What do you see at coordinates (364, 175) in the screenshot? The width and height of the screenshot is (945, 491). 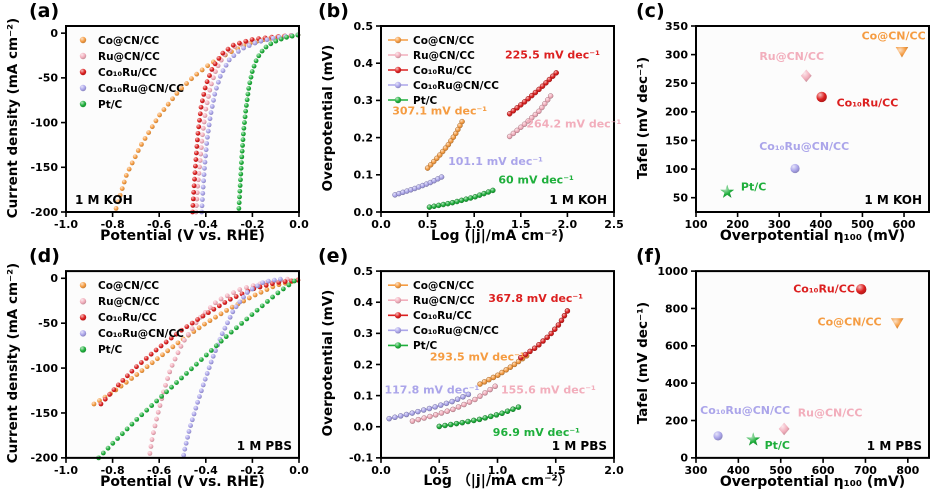 I see `y-tick-label: 0.1` at bounding box center [364, 175].